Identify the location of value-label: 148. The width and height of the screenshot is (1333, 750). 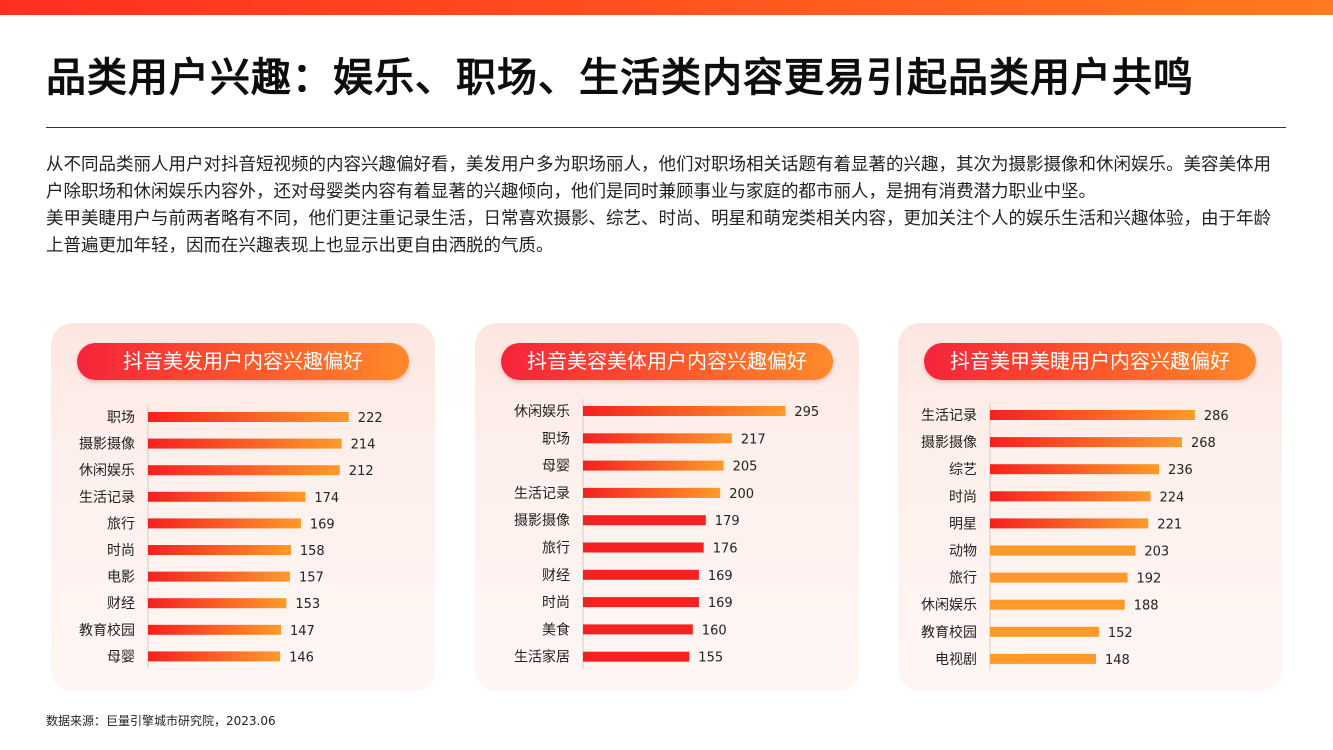
(1117, 660).